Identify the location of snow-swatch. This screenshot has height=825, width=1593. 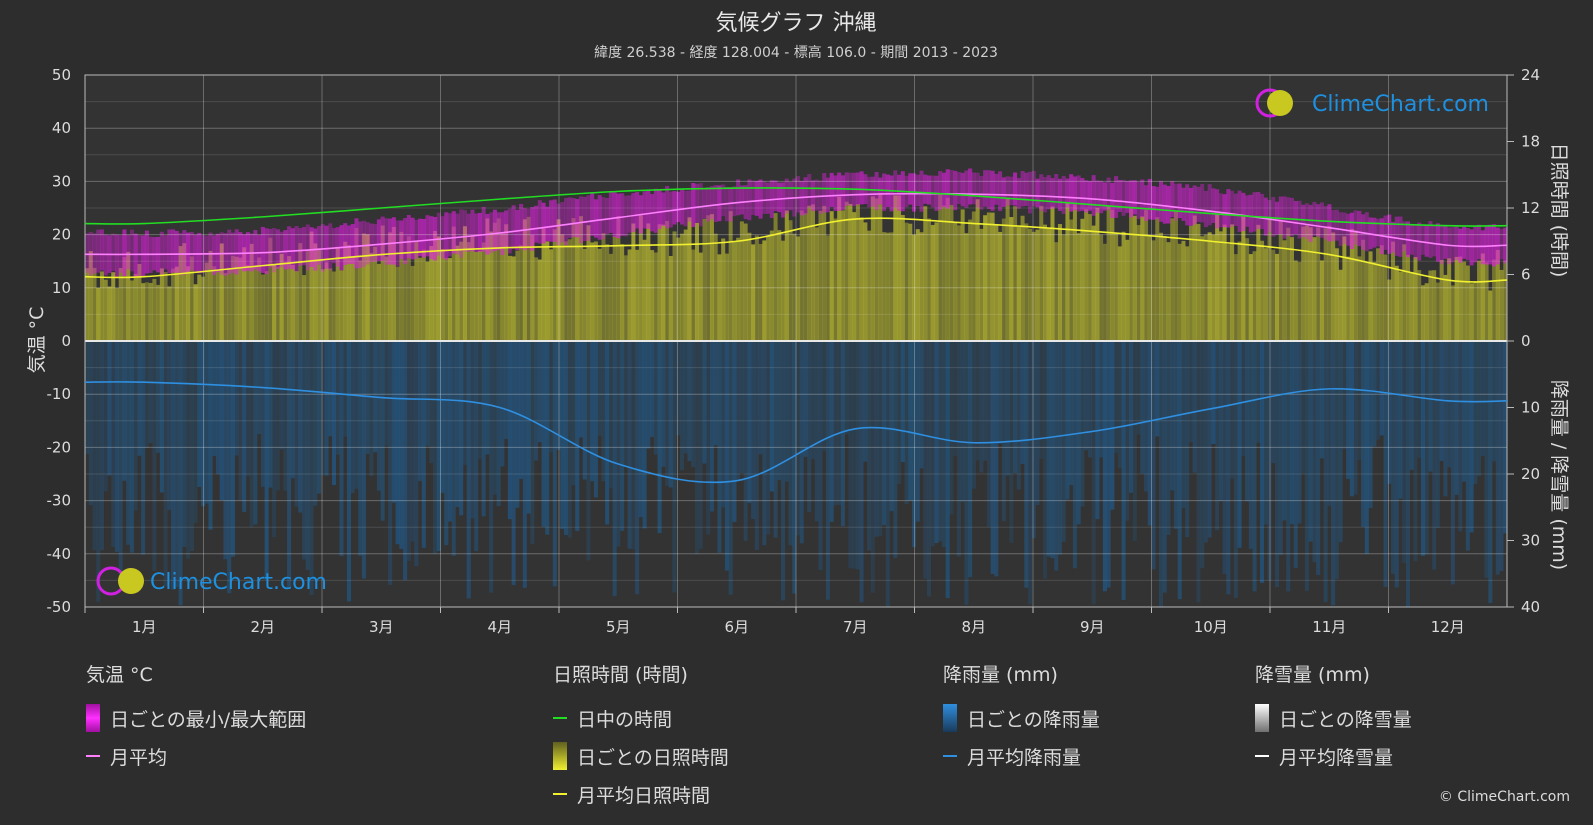
(1262, 718).